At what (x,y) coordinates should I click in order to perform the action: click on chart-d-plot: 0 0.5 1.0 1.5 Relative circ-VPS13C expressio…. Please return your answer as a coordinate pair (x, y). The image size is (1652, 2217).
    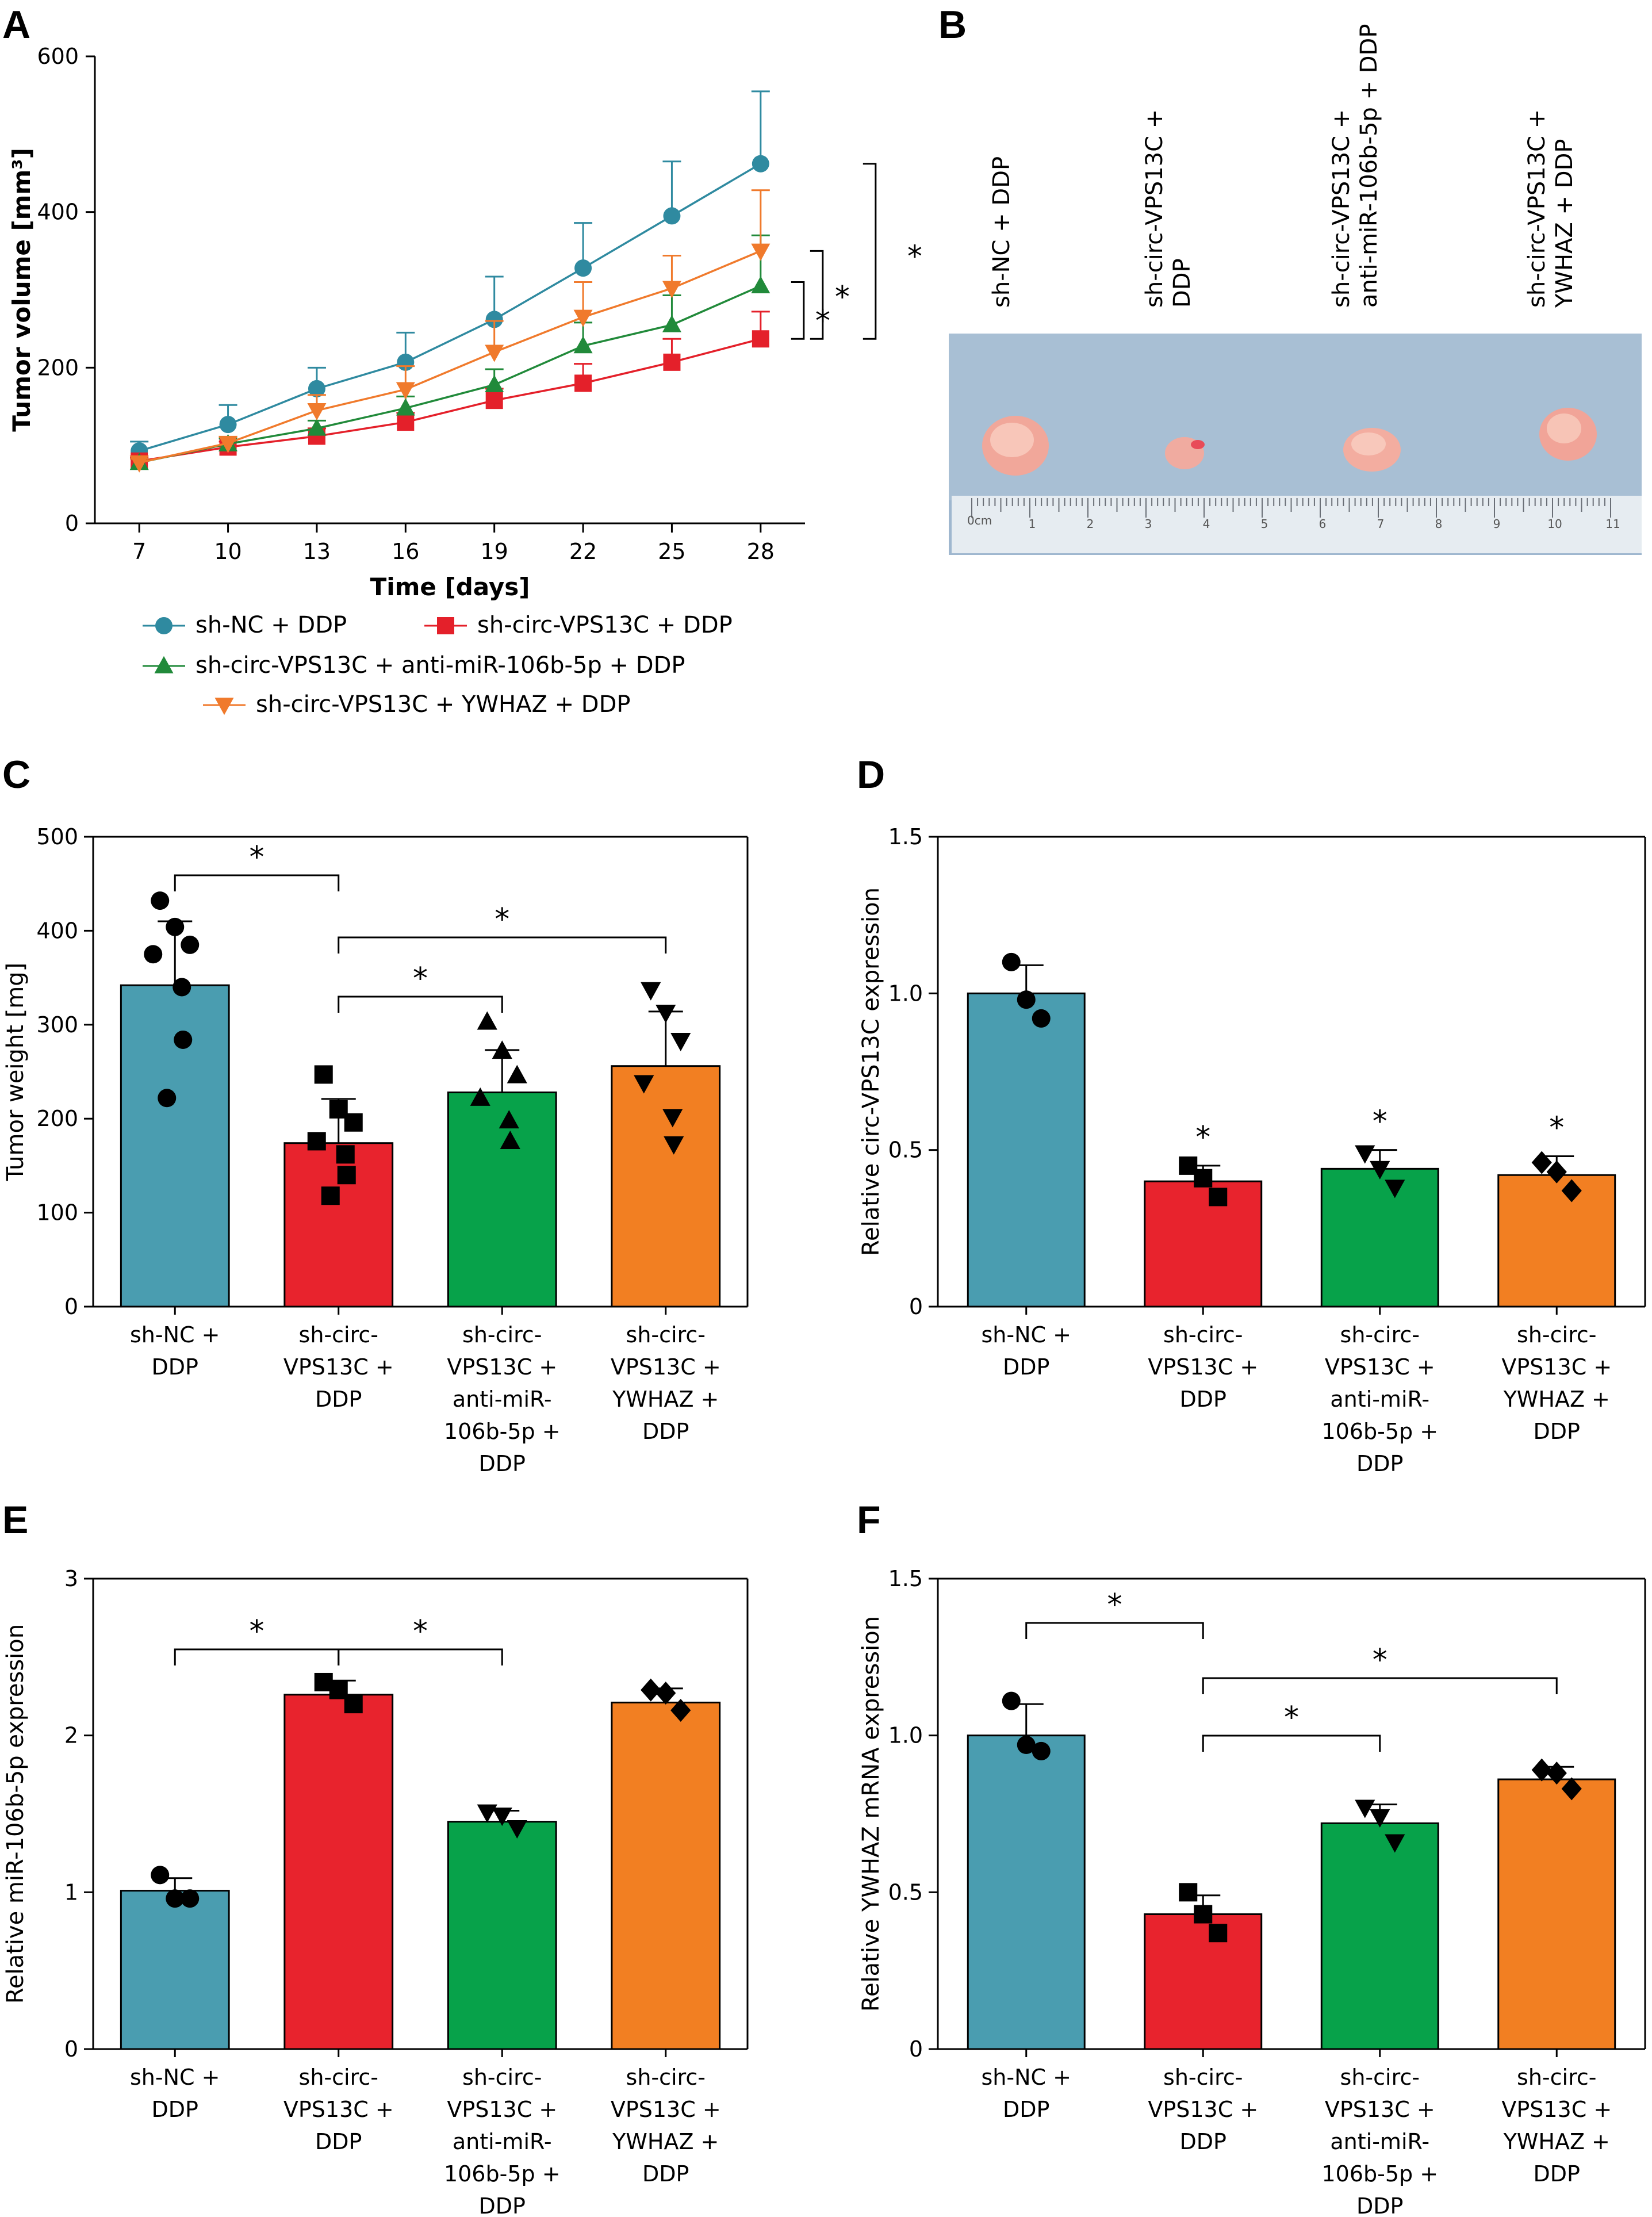
    Looking at the image, I should click on (1252, 1150).